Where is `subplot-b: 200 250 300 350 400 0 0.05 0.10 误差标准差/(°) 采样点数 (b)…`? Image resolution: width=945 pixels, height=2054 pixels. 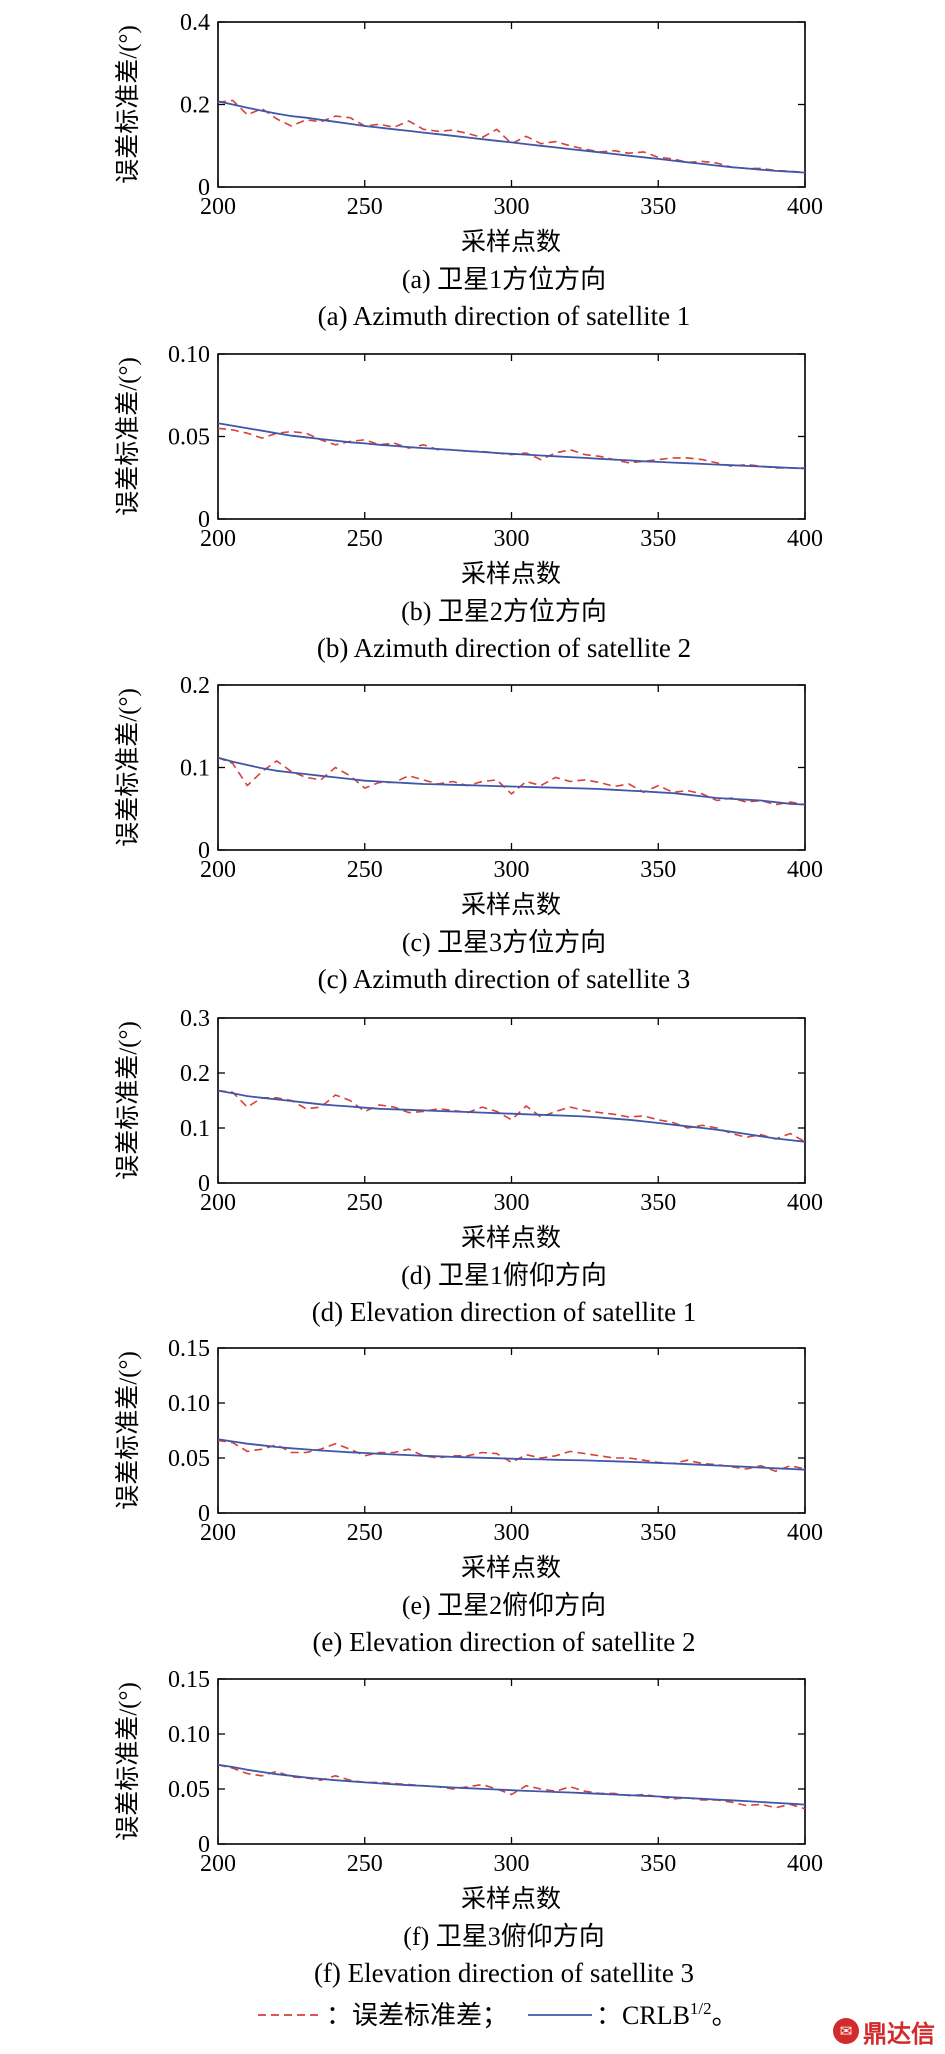
subplot-b: 200 250 300 350 400 0 0.05 0.10 误差标准差/(°) 采样点数 (b)… is located at coordinates (468, 502).